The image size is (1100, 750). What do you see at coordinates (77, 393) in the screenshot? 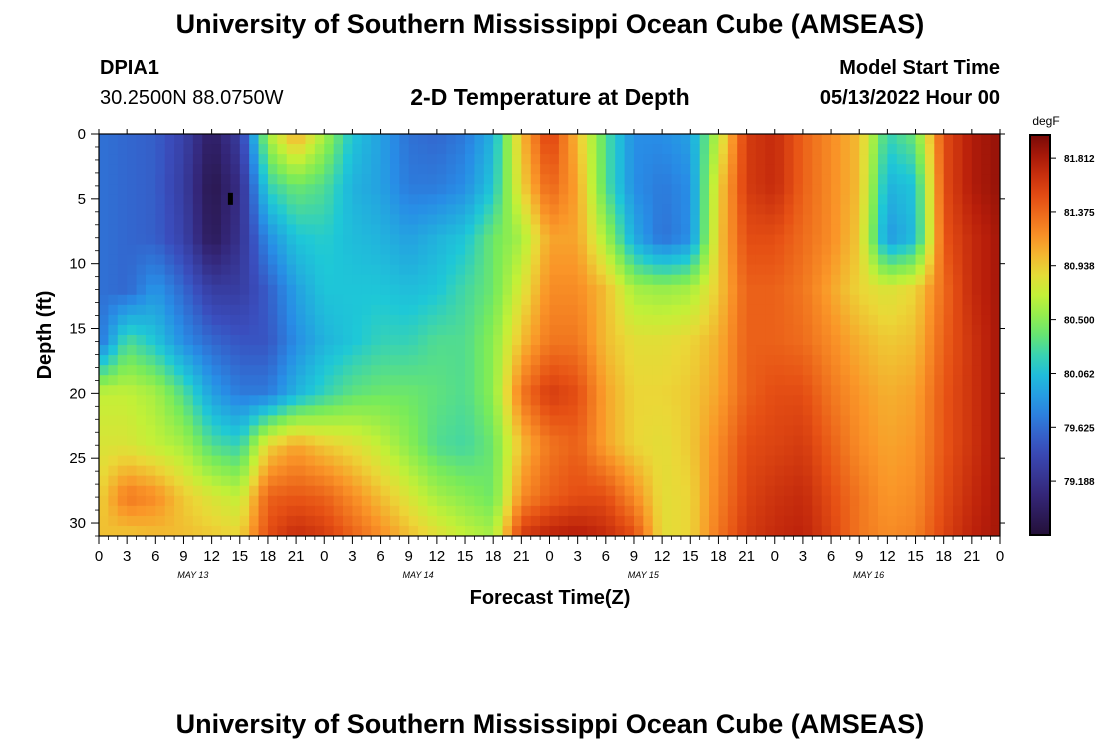
I see `y-tick-label: 20` at bounding box center [77, 393].